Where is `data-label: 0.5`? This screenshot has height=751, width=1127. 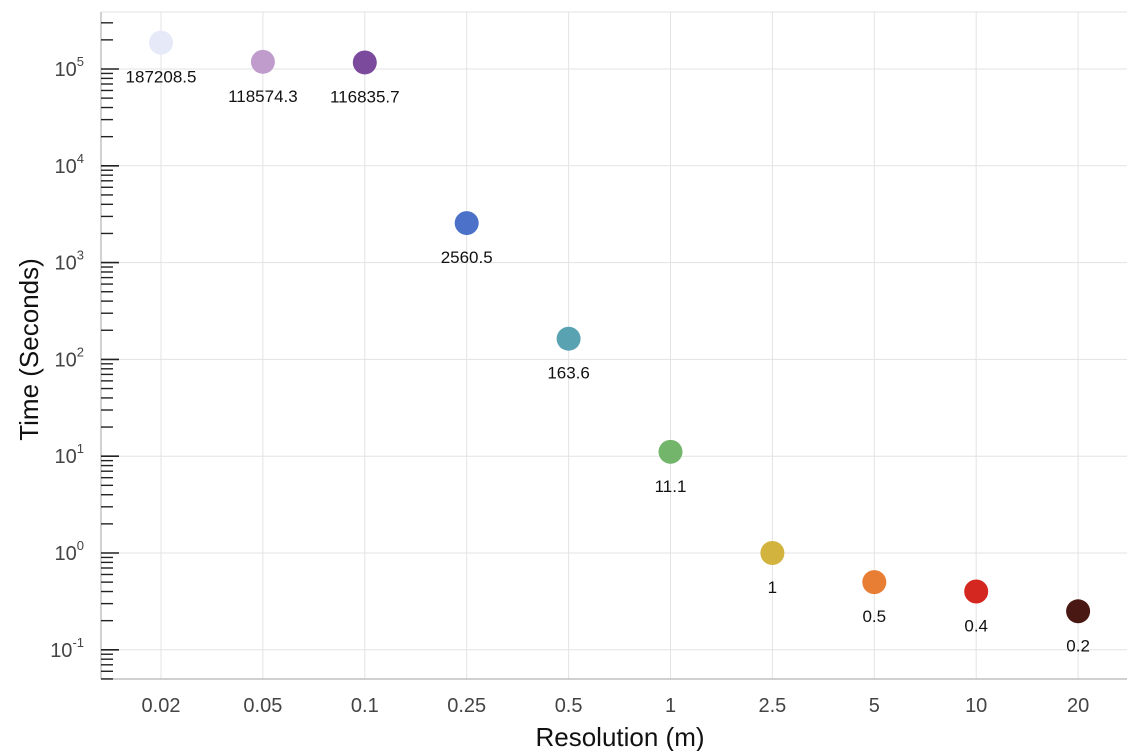 data-label: 0.5 is located at coordinates (874, 616).